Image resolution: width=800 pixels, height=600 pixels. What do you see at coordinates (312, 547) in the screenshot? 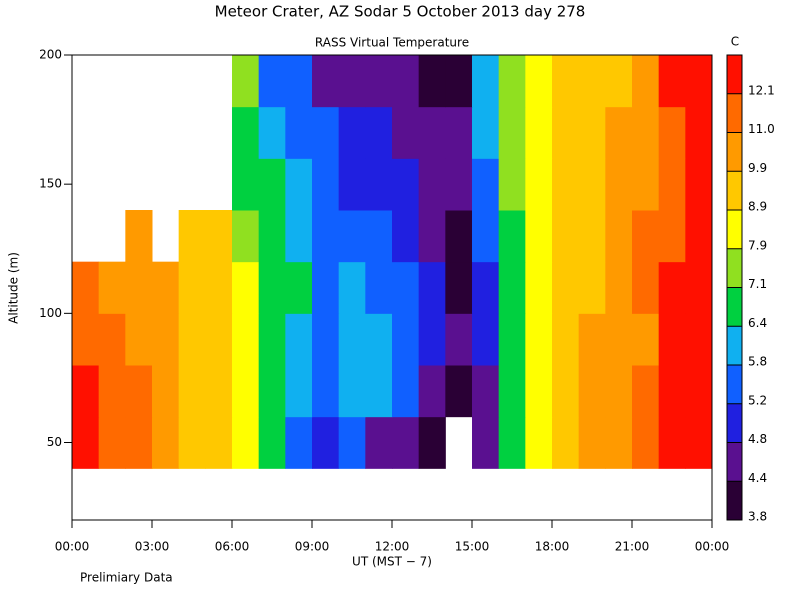
I see `x-tick-label: 09:00` at bounding box center [312, 547].